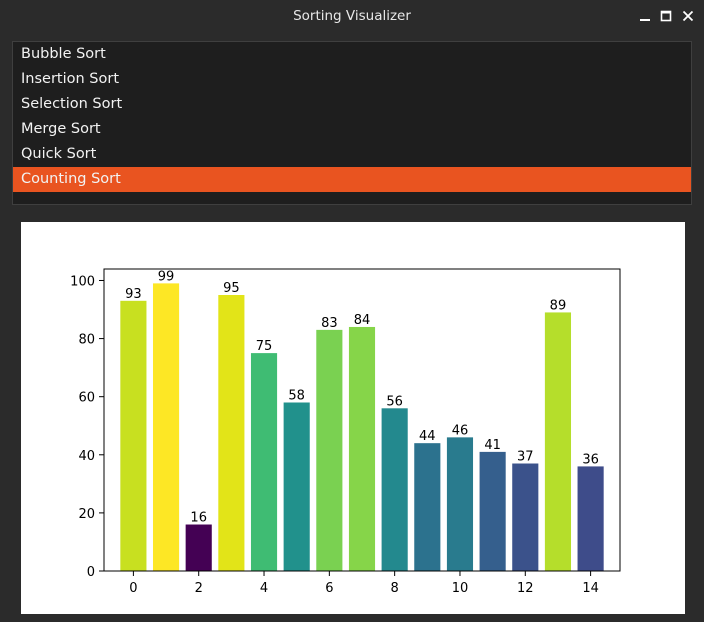 The width and height of the screenshot is (704, 622). I want to click on bar-value-label: 89, so click(558, 305).